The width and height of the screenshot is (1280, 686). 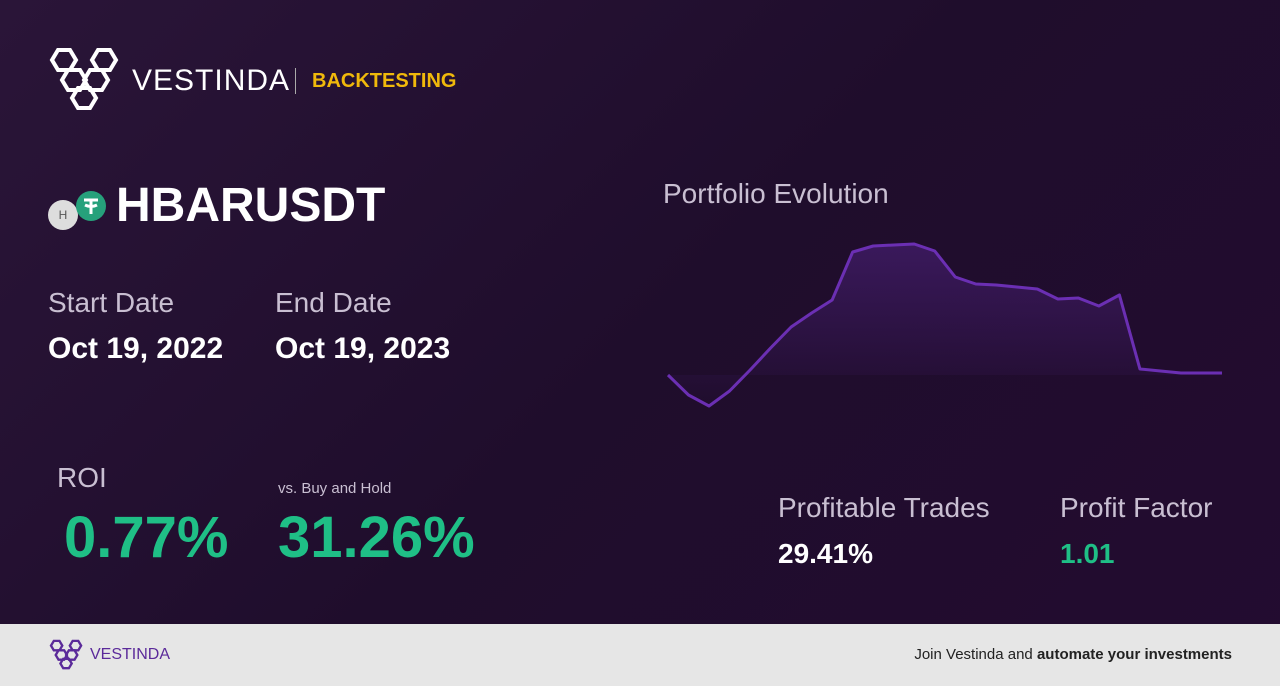 What do you see at coordinates (363, 348) in the screenshot?
I see `end-date: Oct 19, 2023` at bounding box center [363, 348].